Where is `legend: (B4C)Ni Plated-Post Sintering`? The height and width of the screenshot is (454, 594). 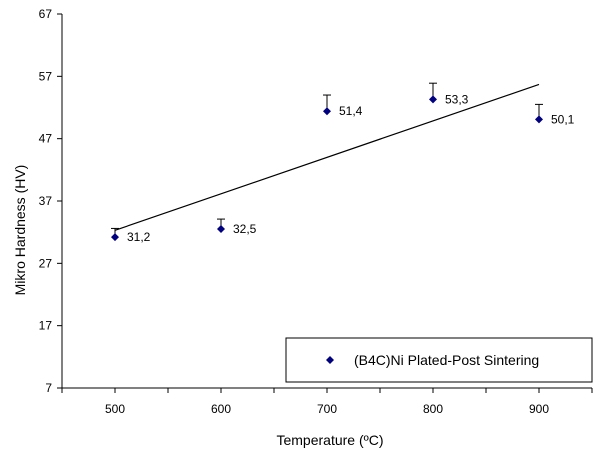
legend: (B4C)Ni Plated-Post Sintering is located at coordinates (439, 360).